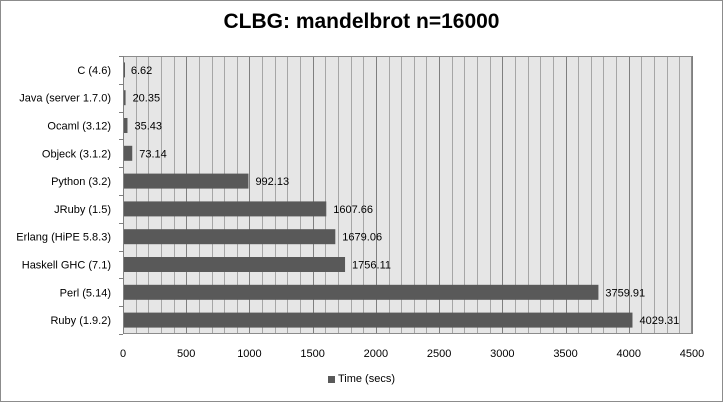 Image resolution: width=723 pixels, height=402 pixels. What do you see at coordinates (81, 182) in the screenshot?
I see `category-label: Python (3.2)` at bounding box center [81, 182].